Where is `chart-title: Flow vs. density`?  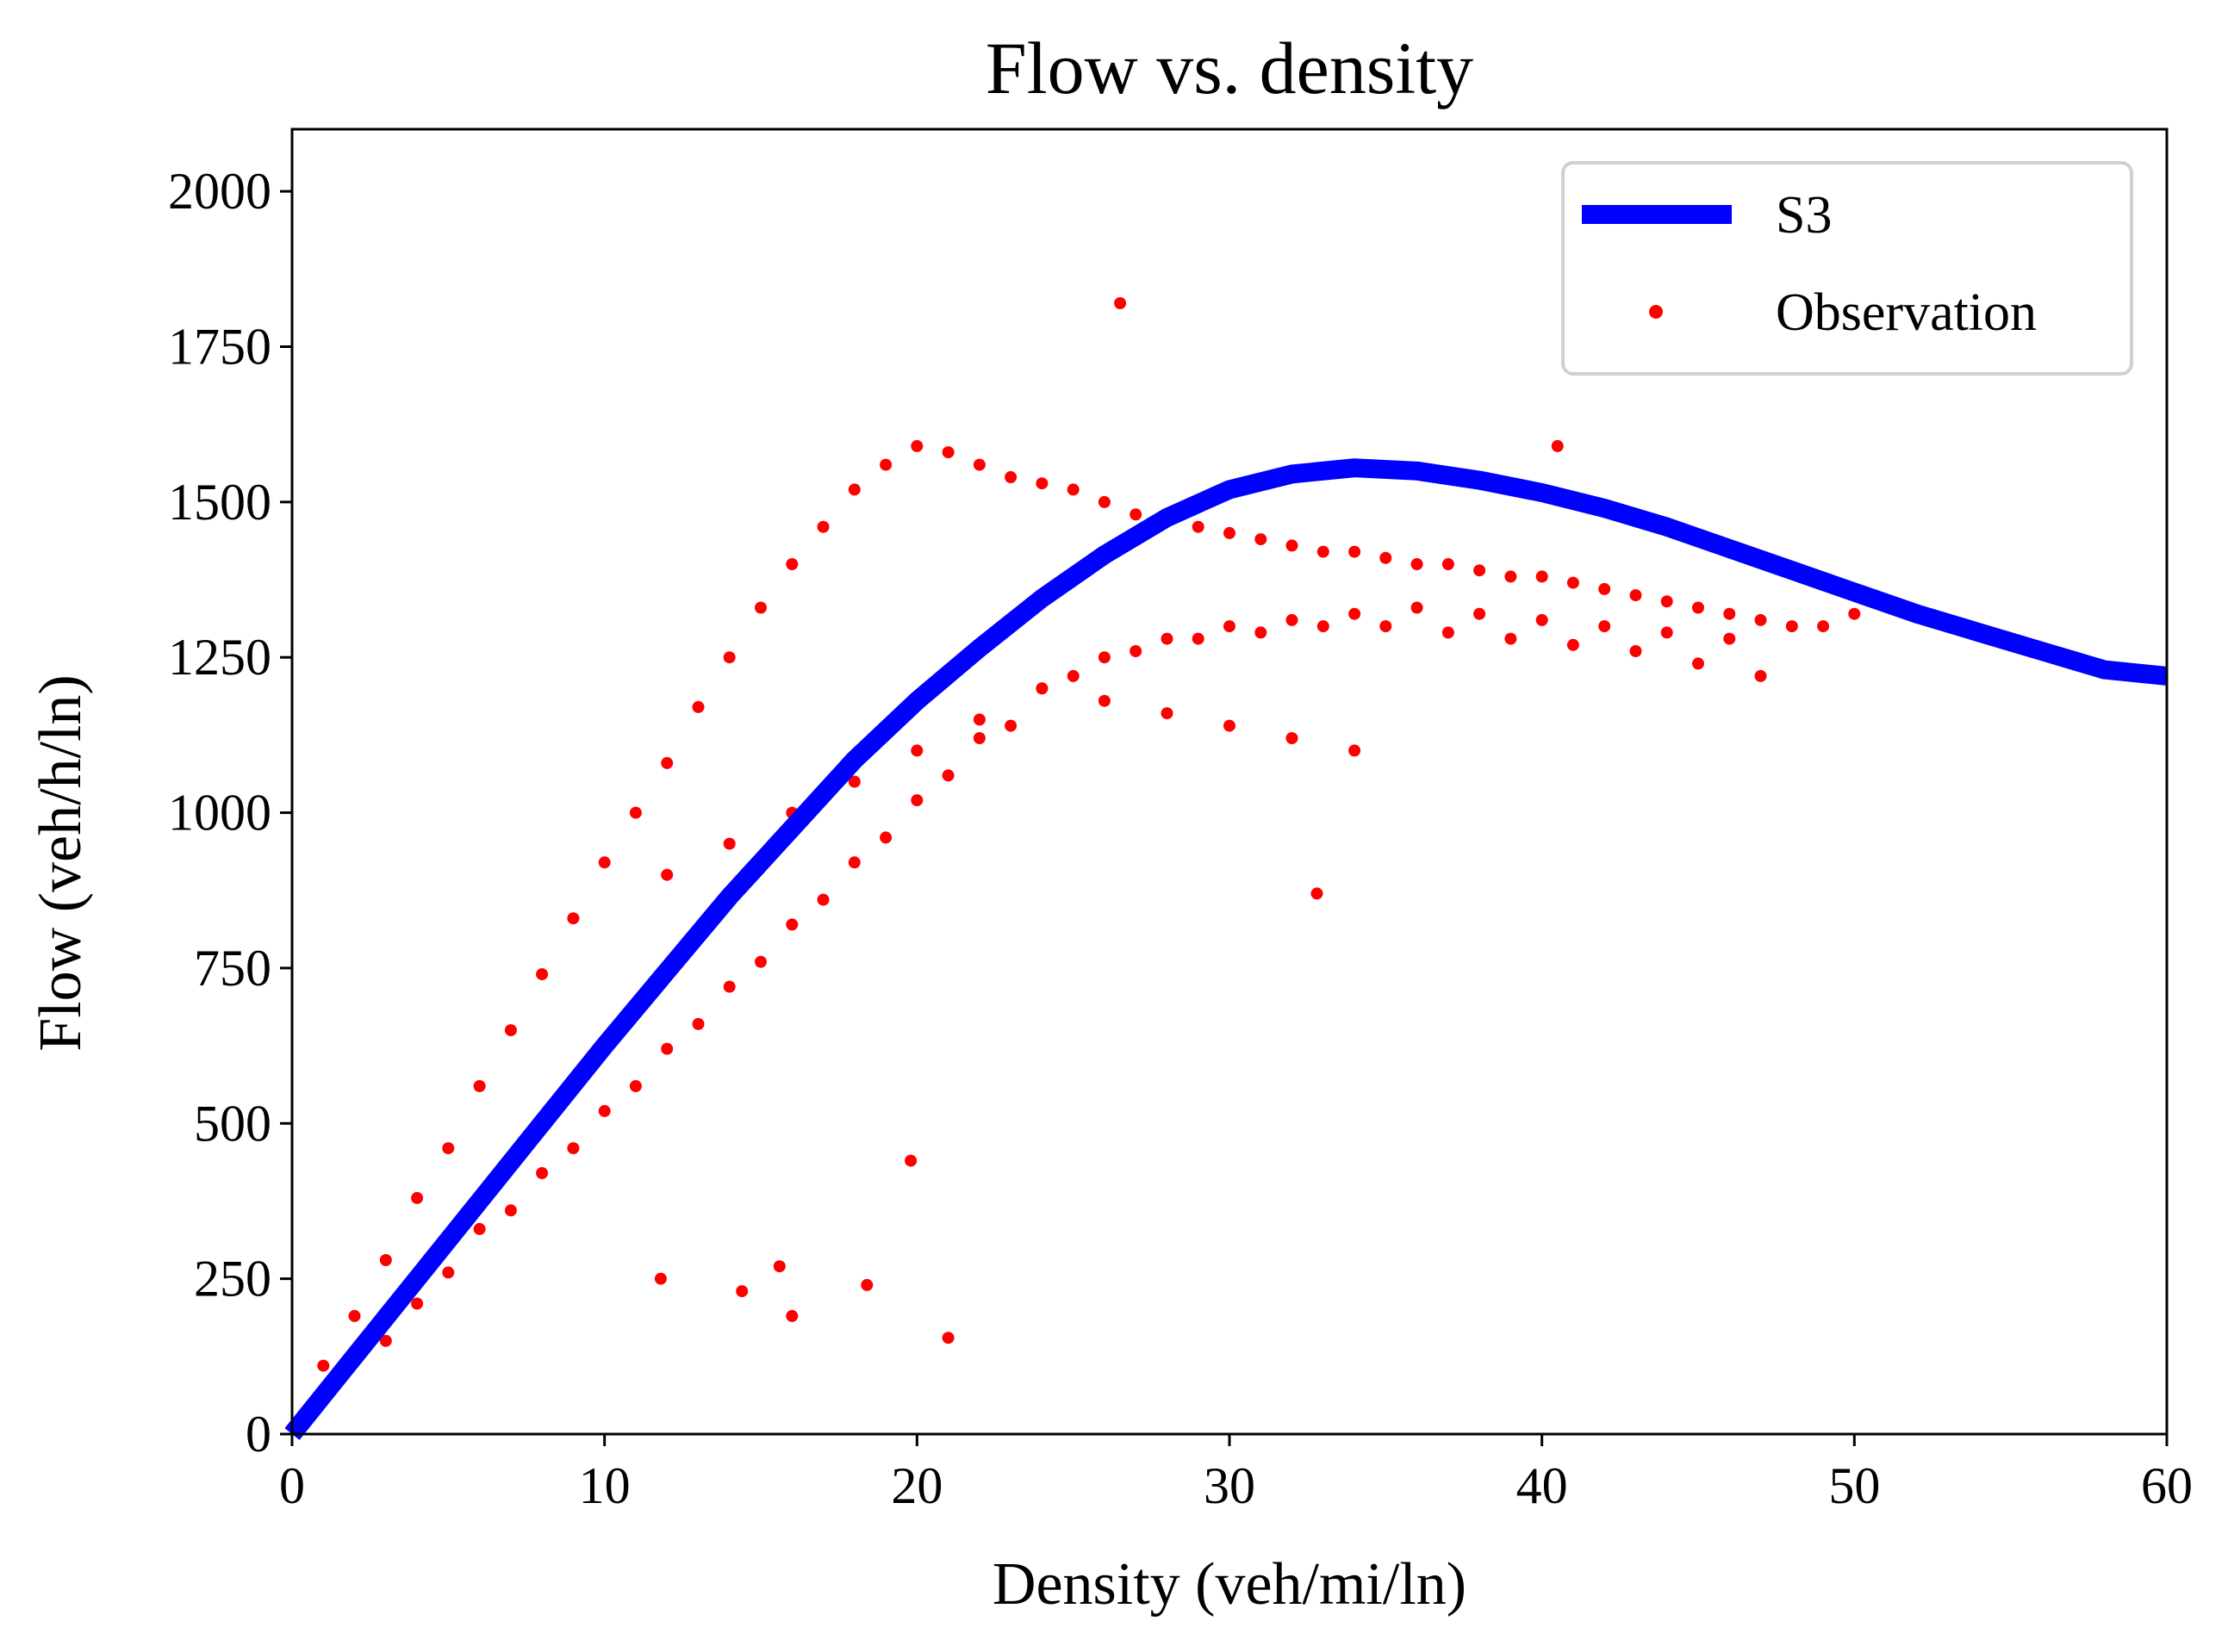 chart-title: Flow vs. density is located at coordinates (1229, 68).